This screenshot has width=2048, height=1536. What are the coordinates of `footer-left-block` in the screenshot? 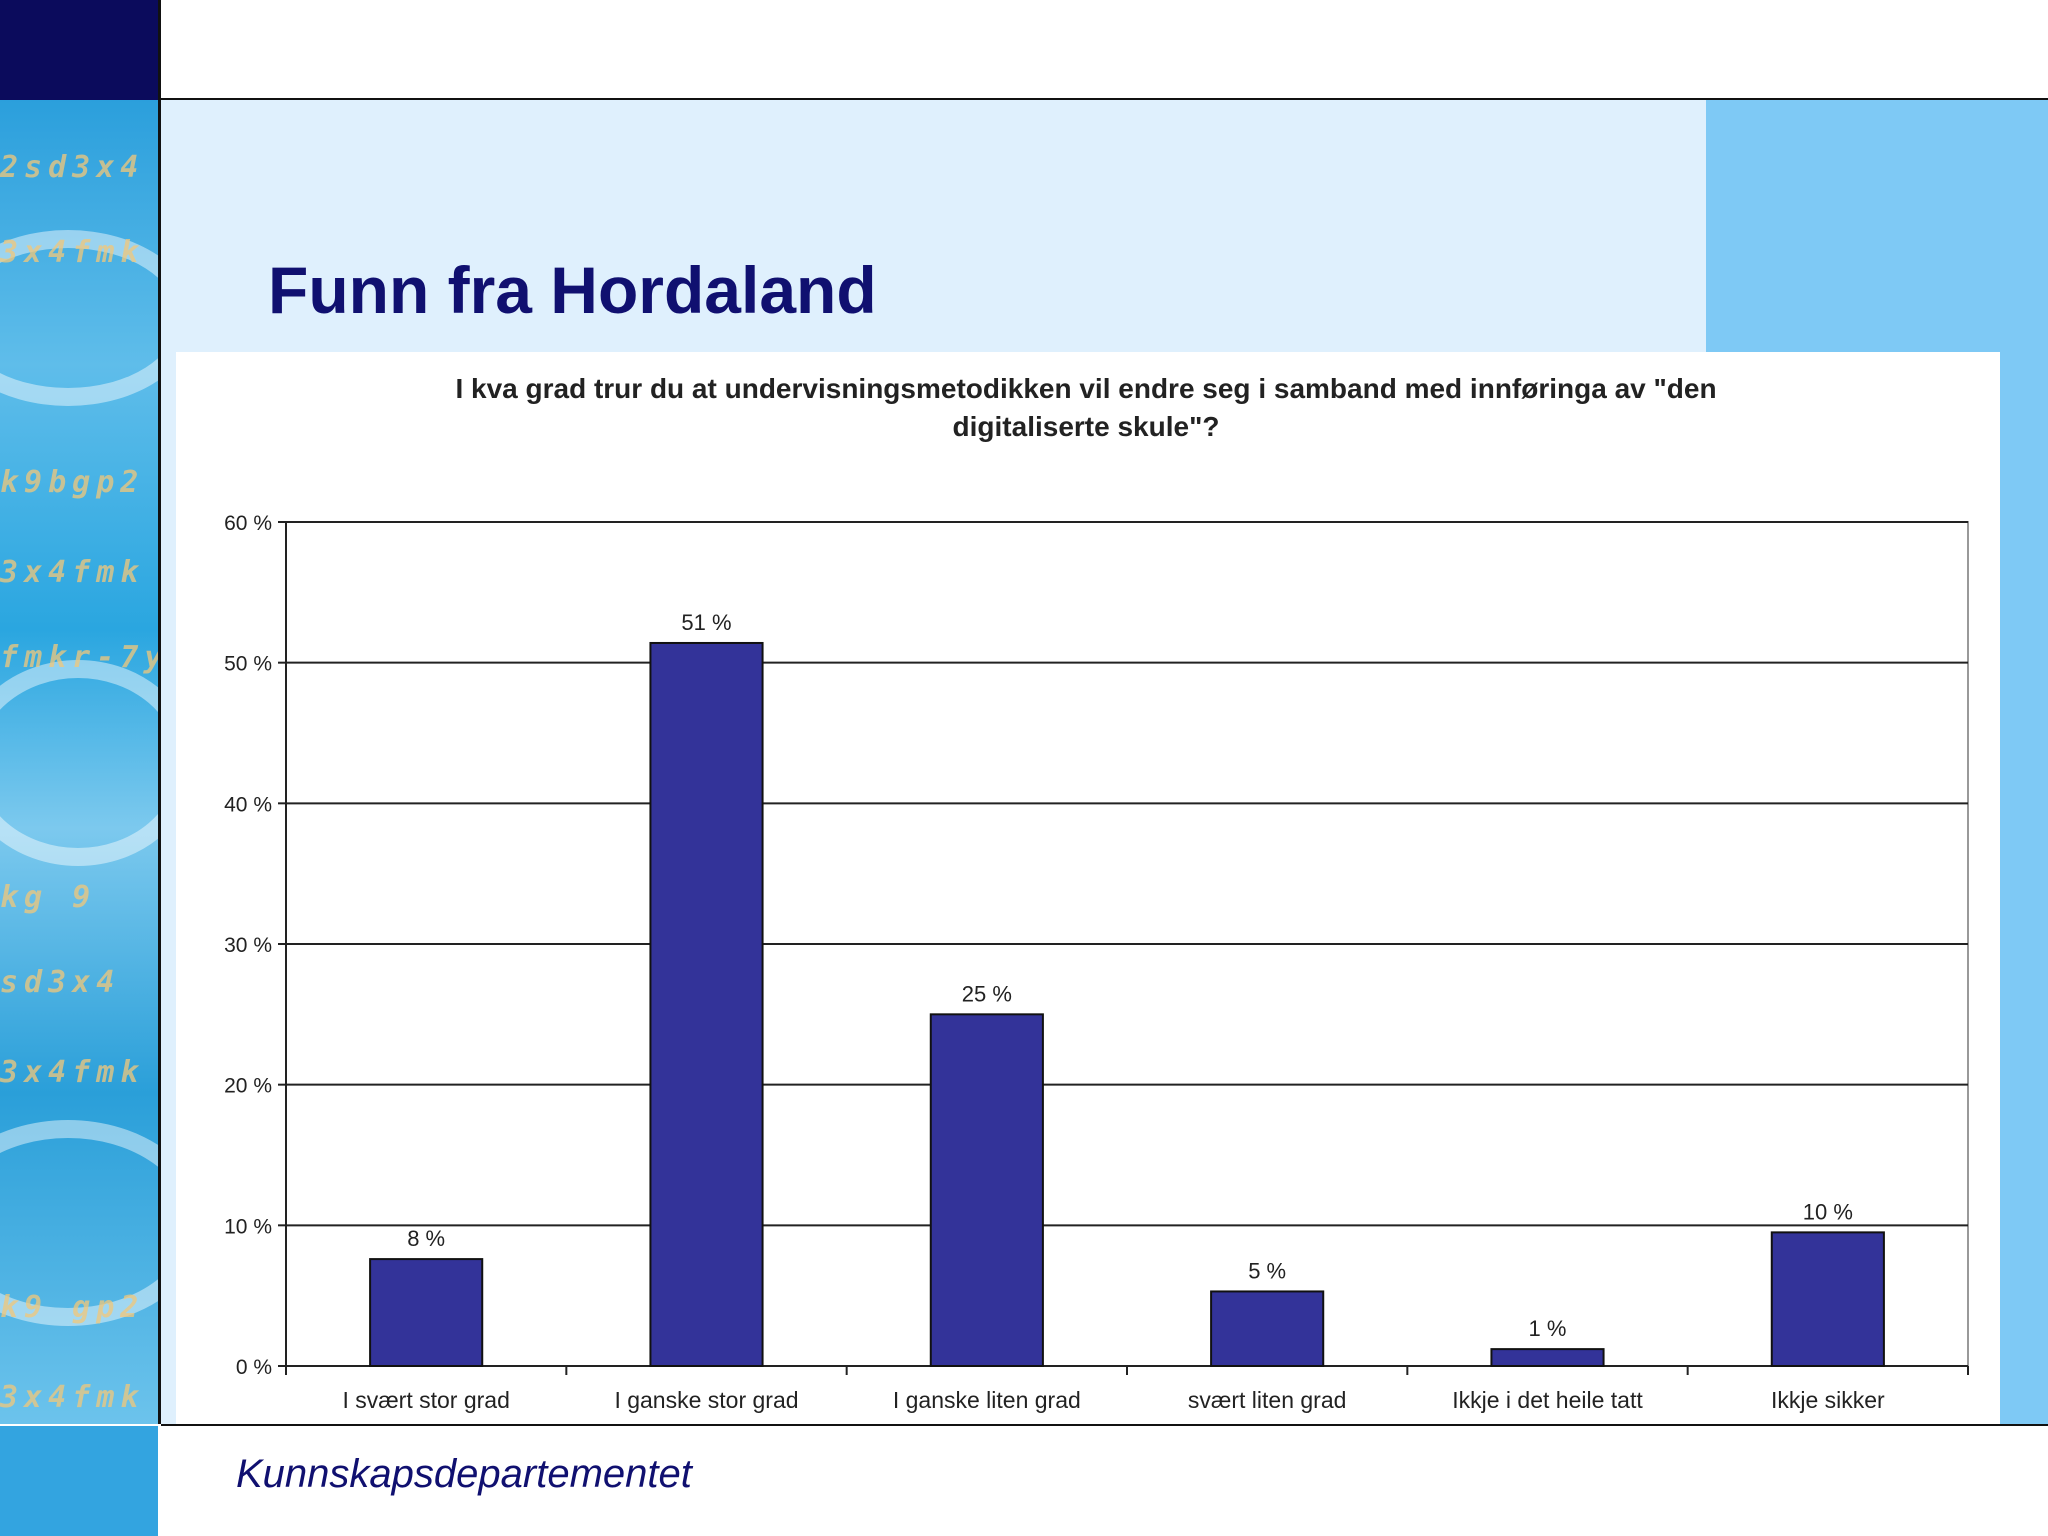 It's located at (79, 1481).